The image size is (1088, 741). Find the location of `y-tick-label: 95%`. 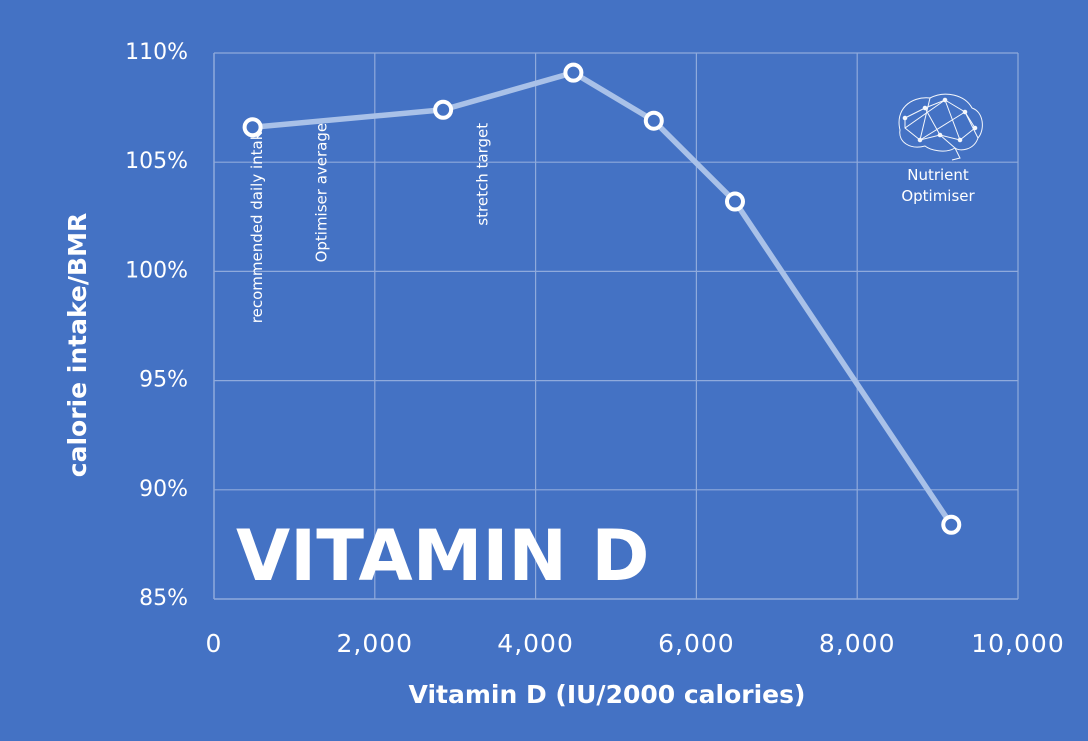

y-tick-label: 95% is located at coordinates (163, 380).